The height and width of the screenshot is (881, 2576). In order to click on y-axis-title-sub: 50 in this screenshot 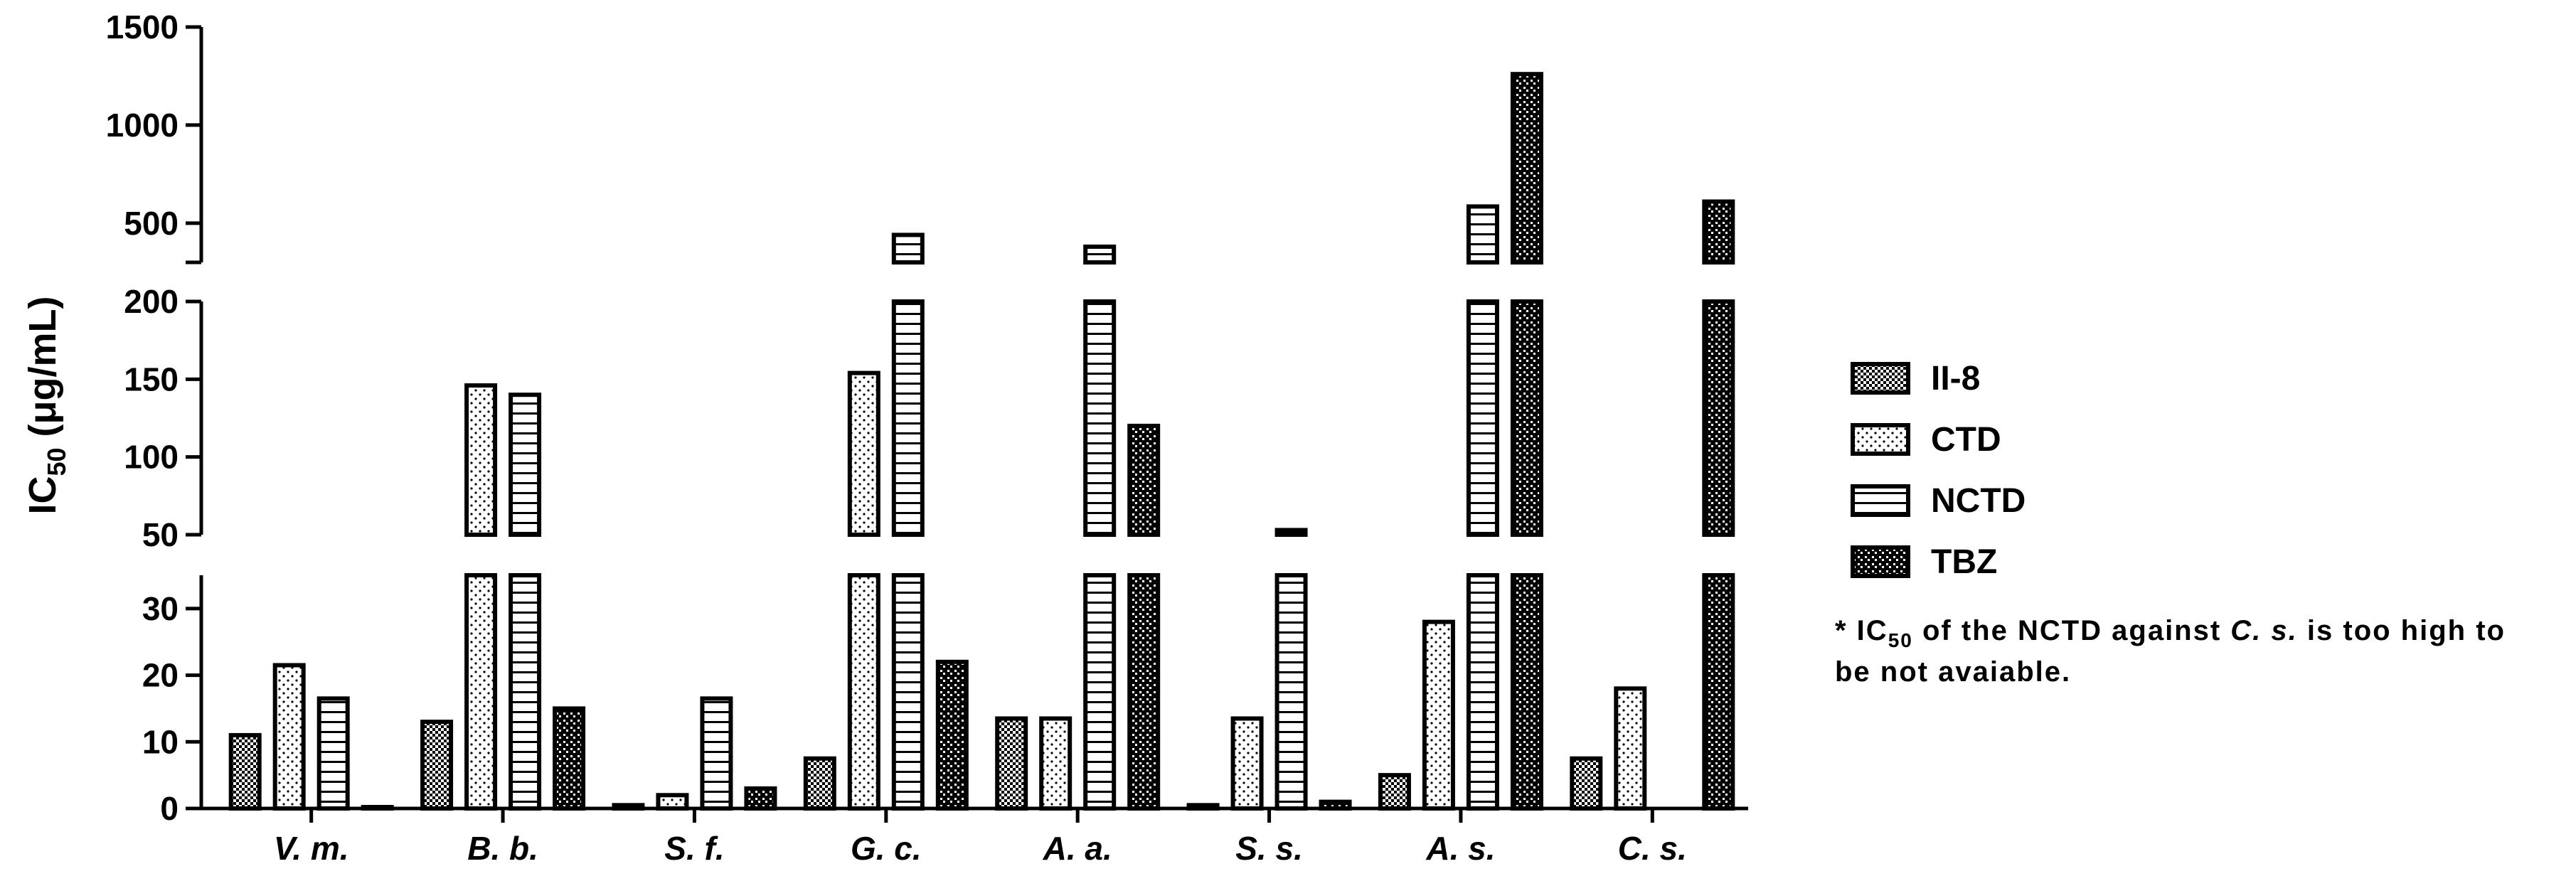, I will do `click(56, 461)`.